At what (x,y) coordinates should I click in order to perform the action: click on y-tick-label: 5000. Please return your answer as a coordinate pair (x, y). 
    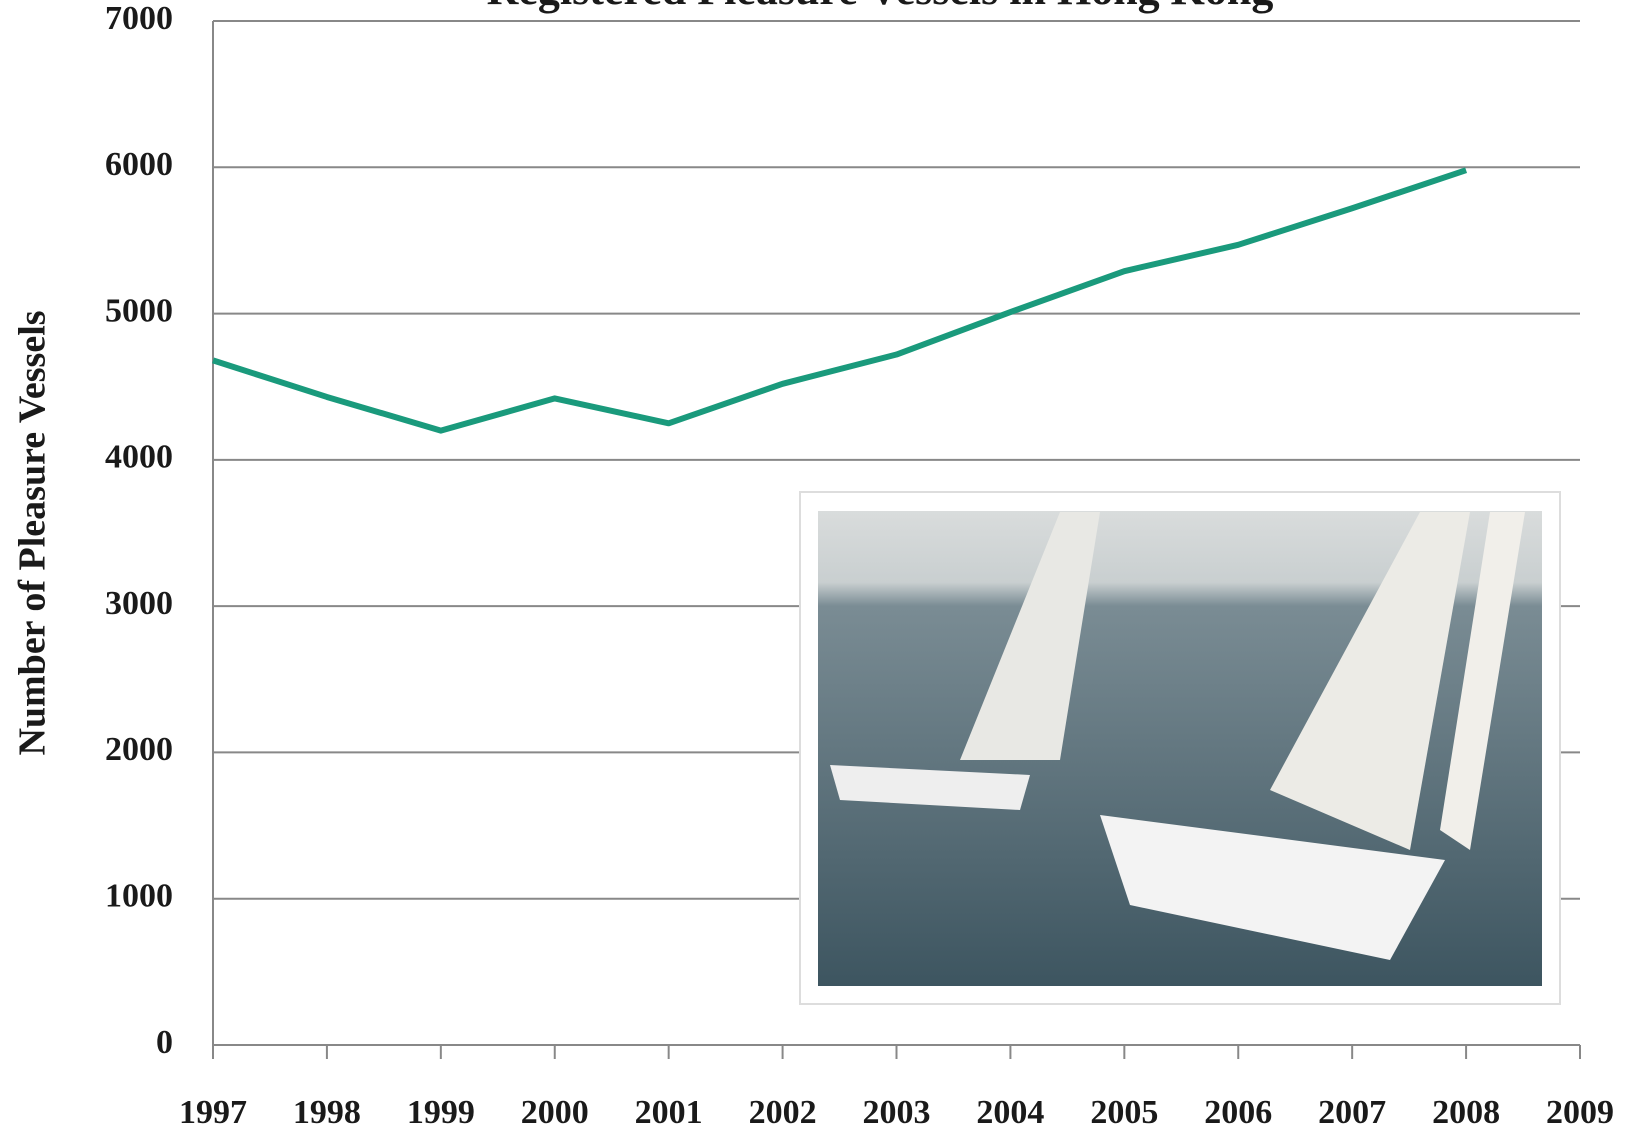
    Looking at the image, I should click on (139, 310).